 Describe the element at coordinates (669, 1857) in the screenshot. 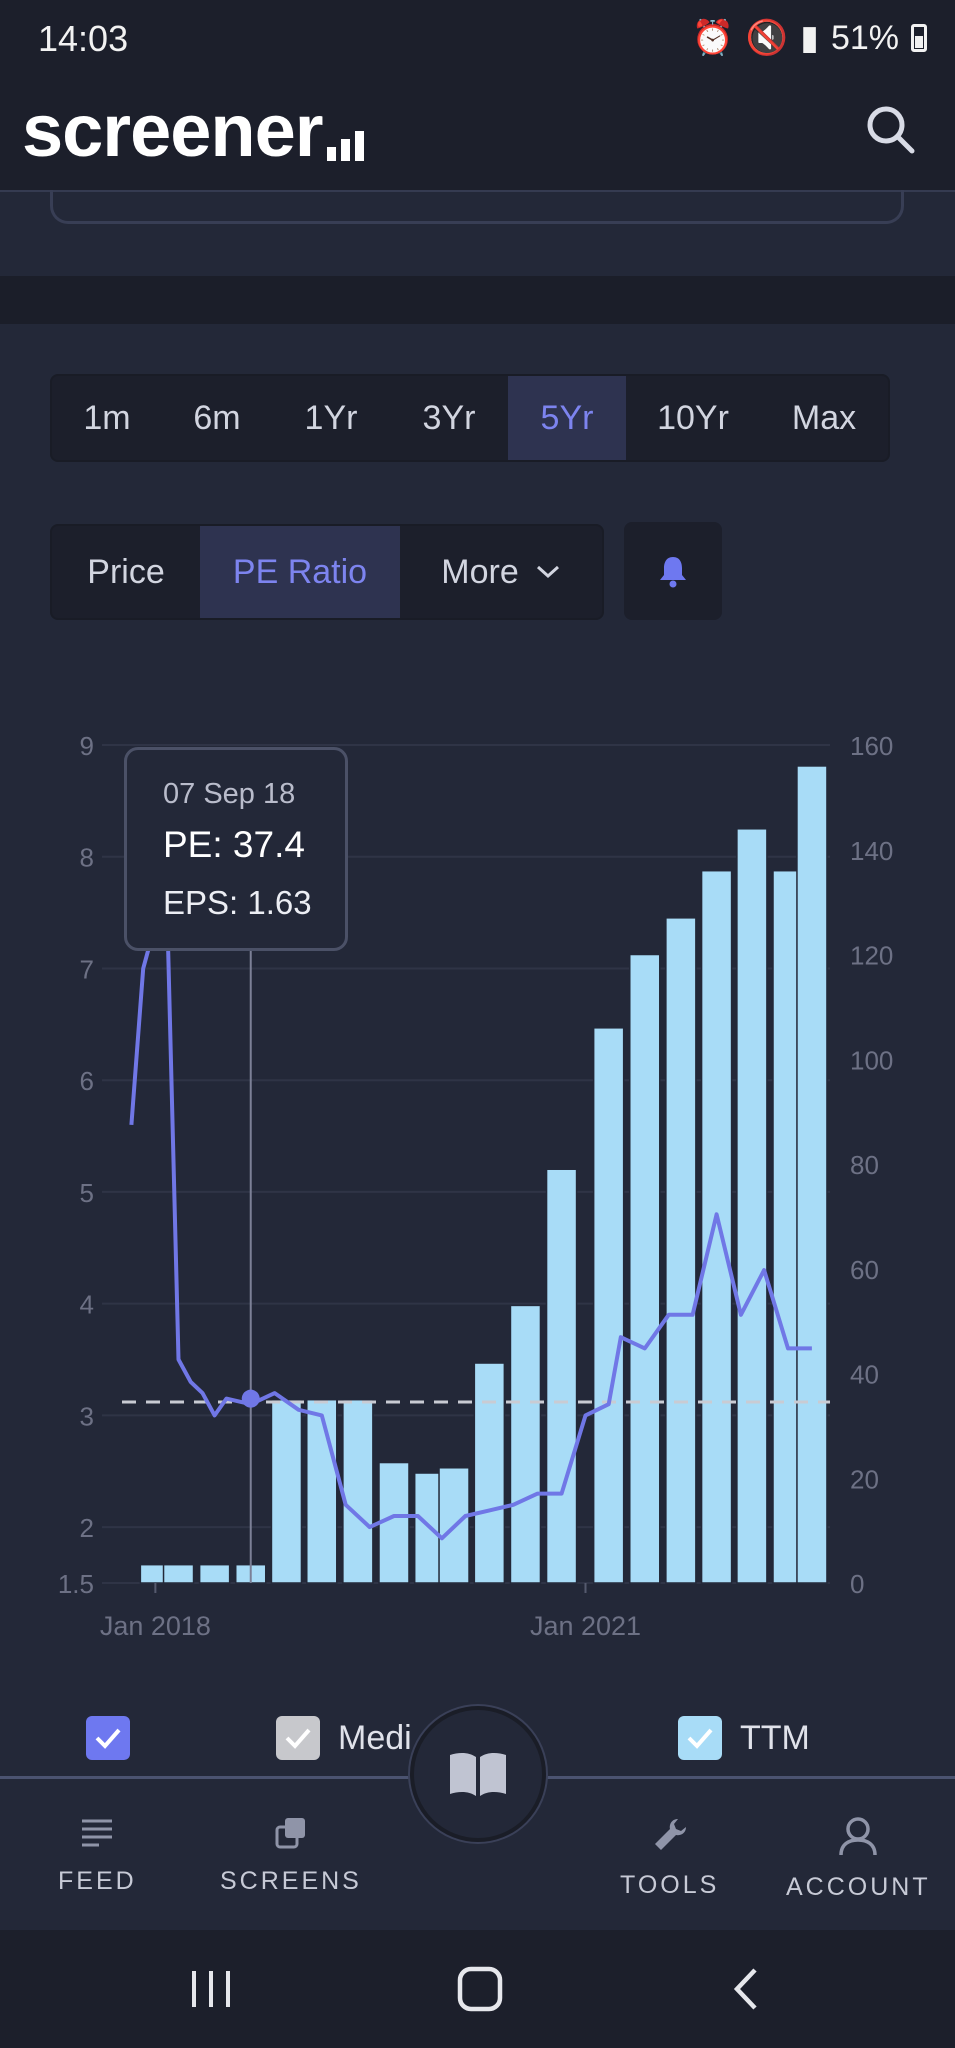

I see `nav-tools: TOOLS` at that location.